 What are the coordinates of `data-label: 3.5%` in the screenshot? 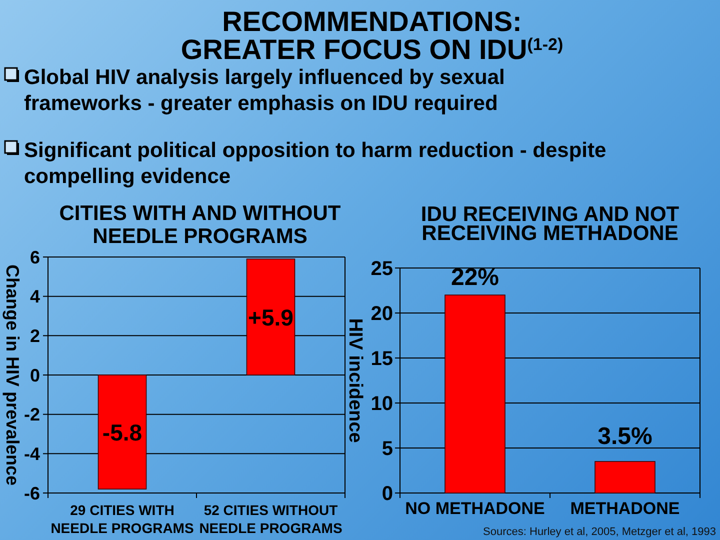 It's located at (625, 436).